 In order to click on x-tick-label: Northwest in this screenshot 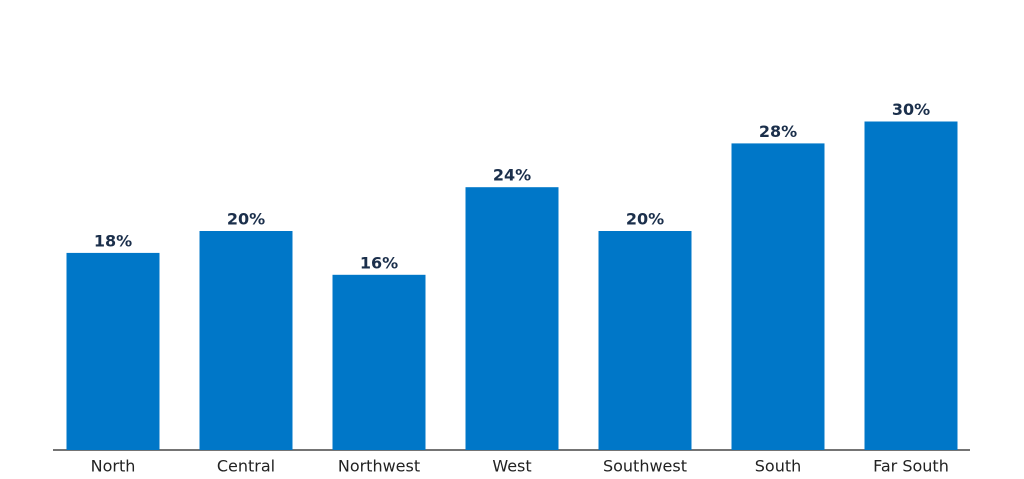, I will do `click(379, 466)`.